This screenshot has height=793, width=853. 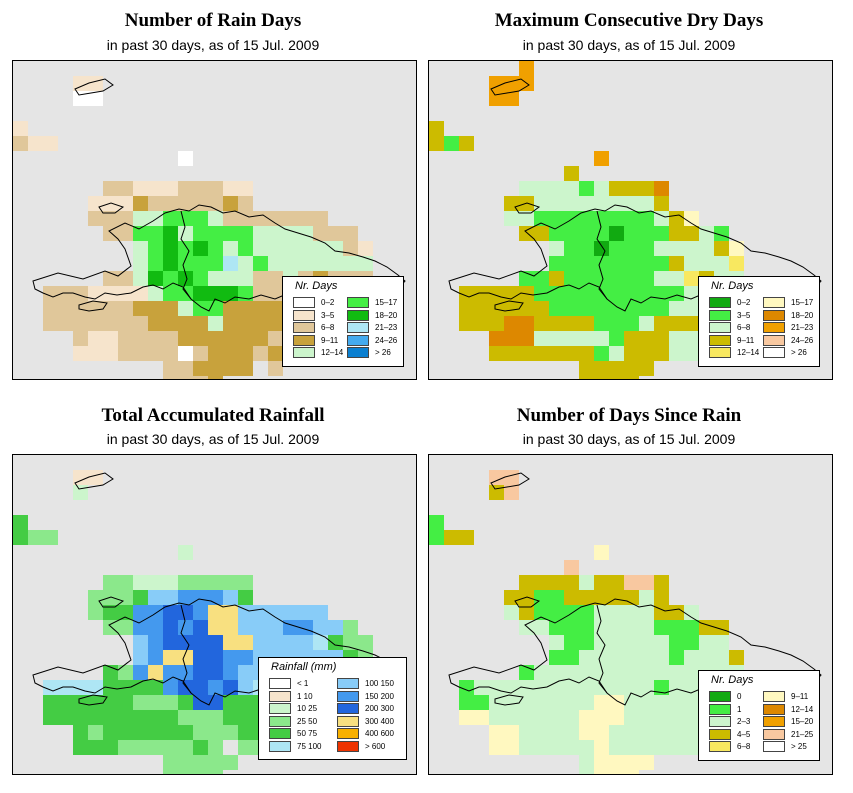 What do you see at coordinates (788, 303) in the screenshot?
I see `legend-item: 15–17` at bounding box center [788, 303].